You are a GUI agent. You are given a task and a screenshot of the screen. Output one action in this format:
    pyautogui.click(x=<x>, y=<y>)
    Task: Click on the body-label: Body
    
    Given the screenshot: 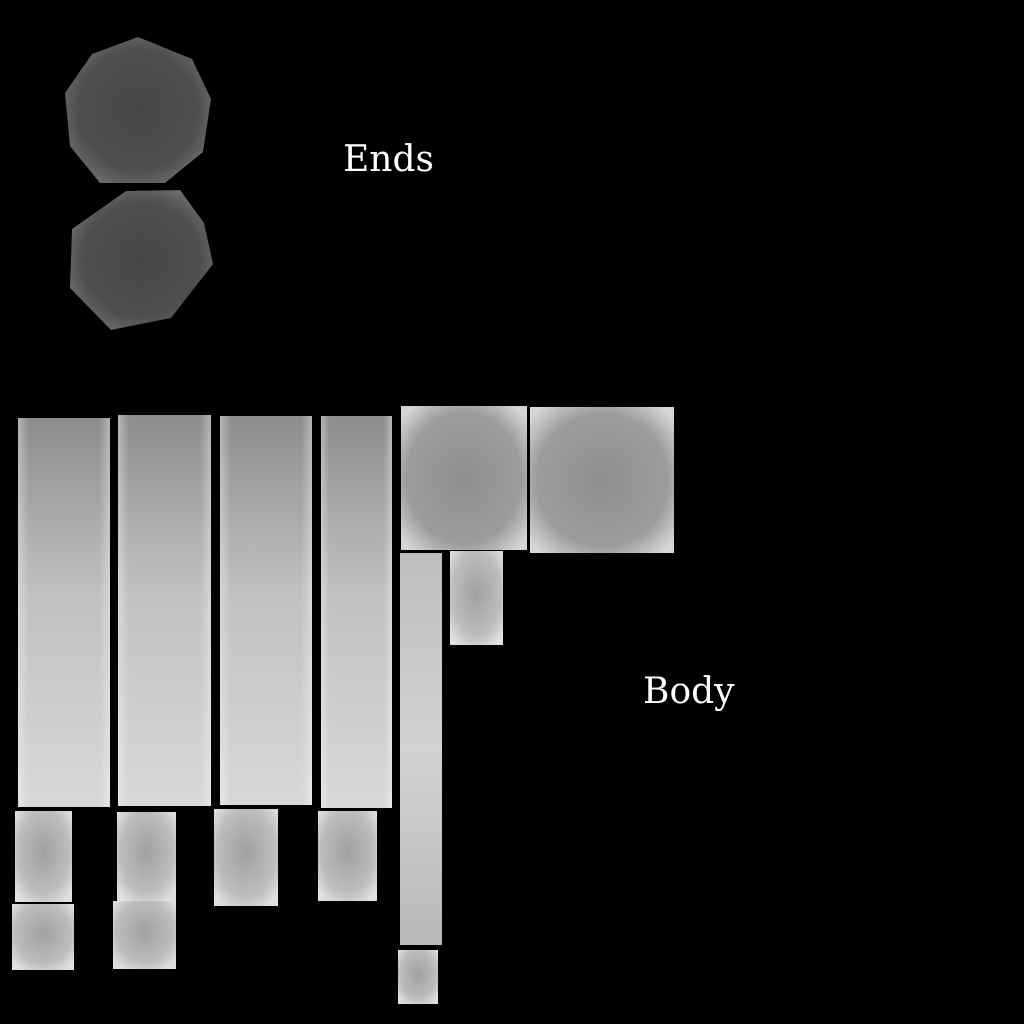 What is the action you would take?
    pyautogui.click(x=689, y=691)
    